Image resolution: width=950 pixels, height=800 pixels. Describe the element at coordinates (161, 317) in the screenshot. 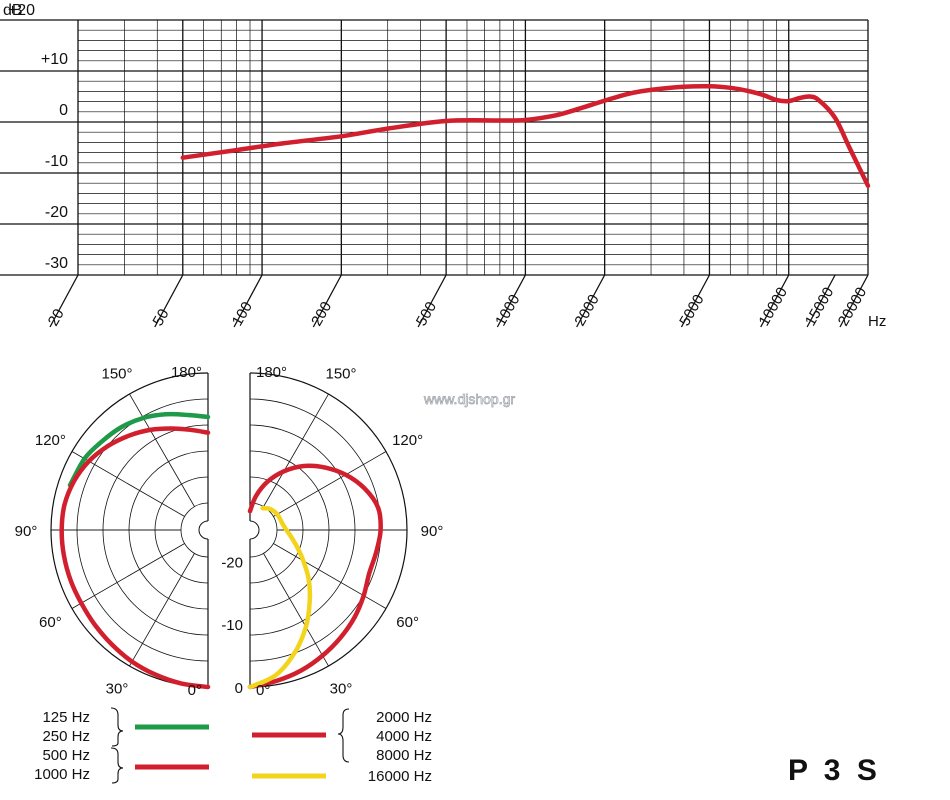

I see `x-tick-label: 50` at that location.